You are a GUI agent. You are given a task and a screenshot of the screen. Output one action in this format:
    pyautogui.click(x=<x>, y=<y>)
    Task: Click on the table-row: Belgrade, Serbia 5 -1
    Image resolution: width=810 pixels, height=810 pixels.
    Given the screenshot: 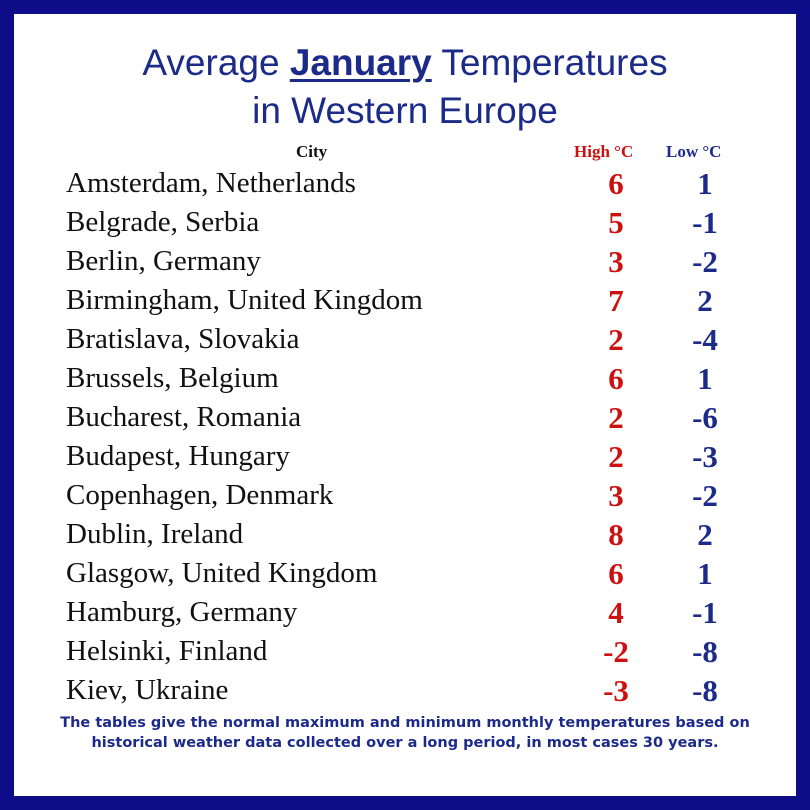 What is the action you would take?
    pyautogui.click(x=405, y=222)
    